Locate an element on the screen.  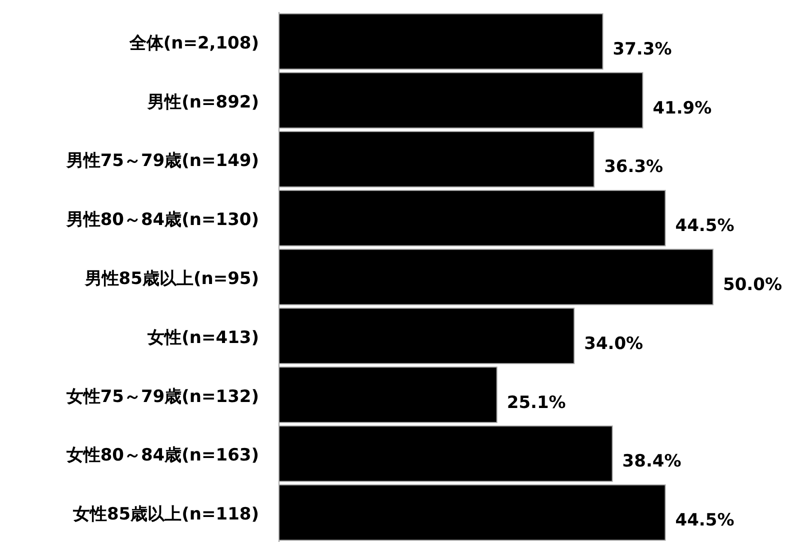
data-label: 36.3% is located at coordinates (634, 167).